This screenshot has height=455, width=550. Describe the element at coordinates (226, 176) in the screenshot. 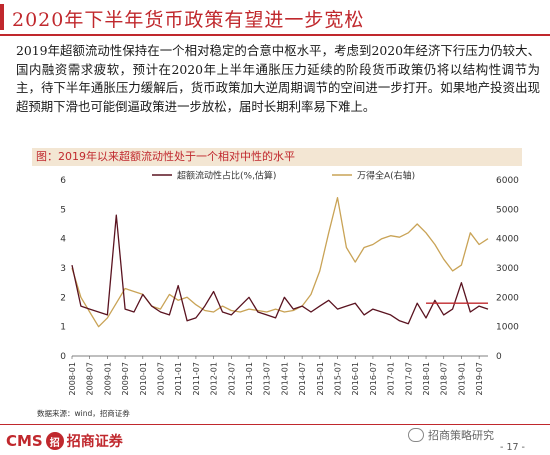

I see `legend-label: 超额流动性占比(%,估算)` at that location.